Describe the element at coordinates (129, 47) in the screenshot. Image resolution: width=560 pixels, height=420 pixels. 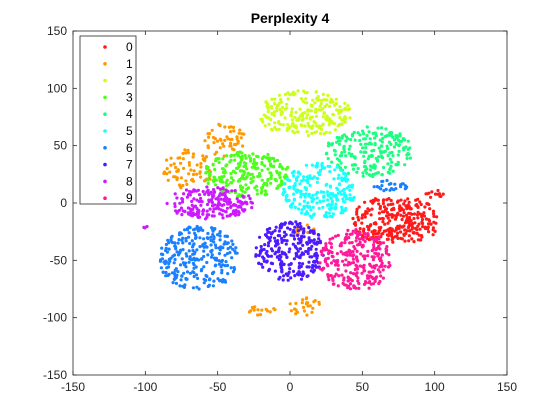
I see `legend-label: 0` at that location.